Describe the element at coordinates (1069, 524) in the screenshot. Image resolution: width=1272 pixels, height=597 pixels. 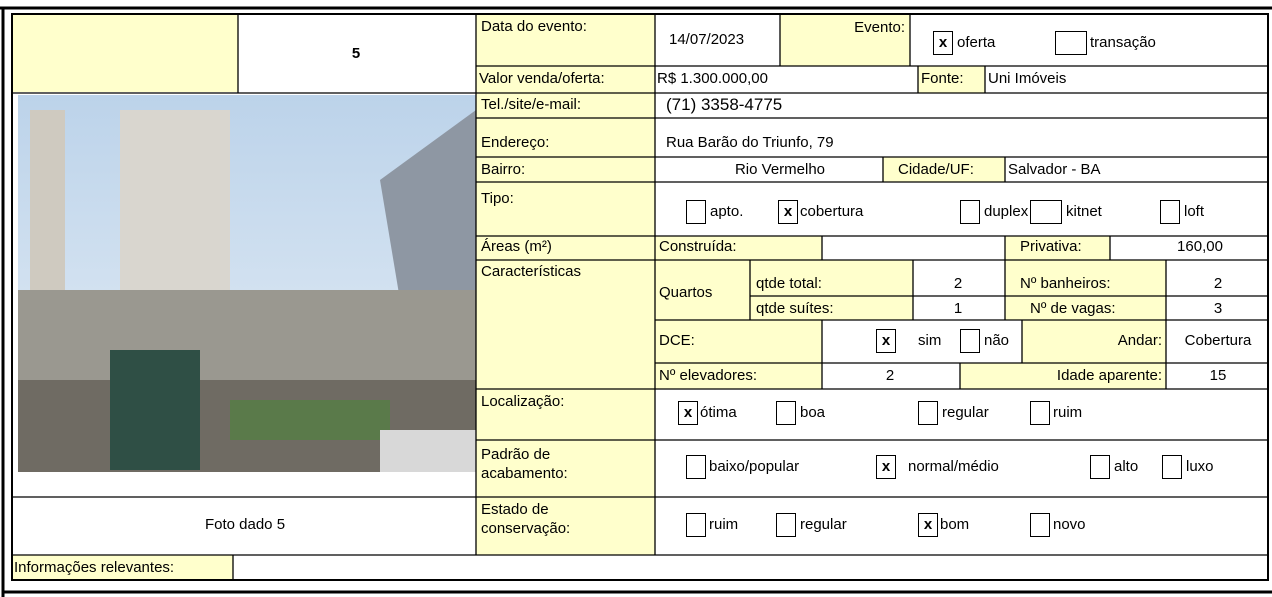
I see `checkbox-label: novo` at that location.